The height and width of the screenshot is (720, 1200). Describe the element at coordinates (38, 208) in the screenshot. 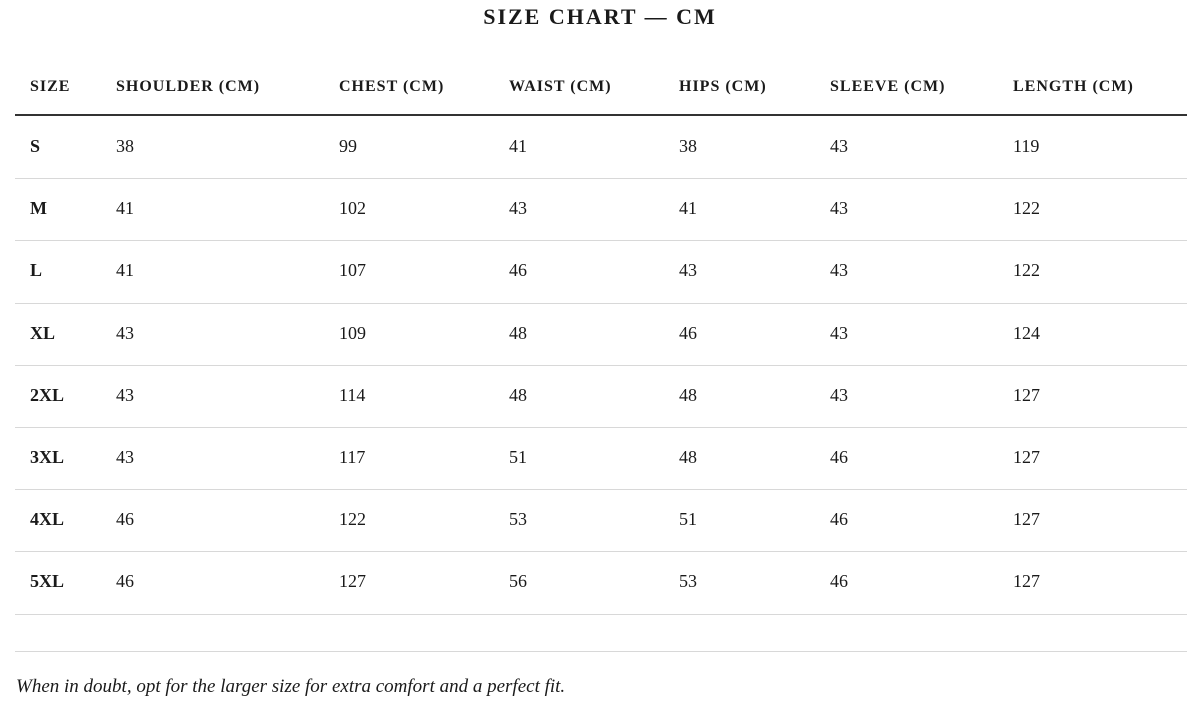

I see `size-label: M` at that location.